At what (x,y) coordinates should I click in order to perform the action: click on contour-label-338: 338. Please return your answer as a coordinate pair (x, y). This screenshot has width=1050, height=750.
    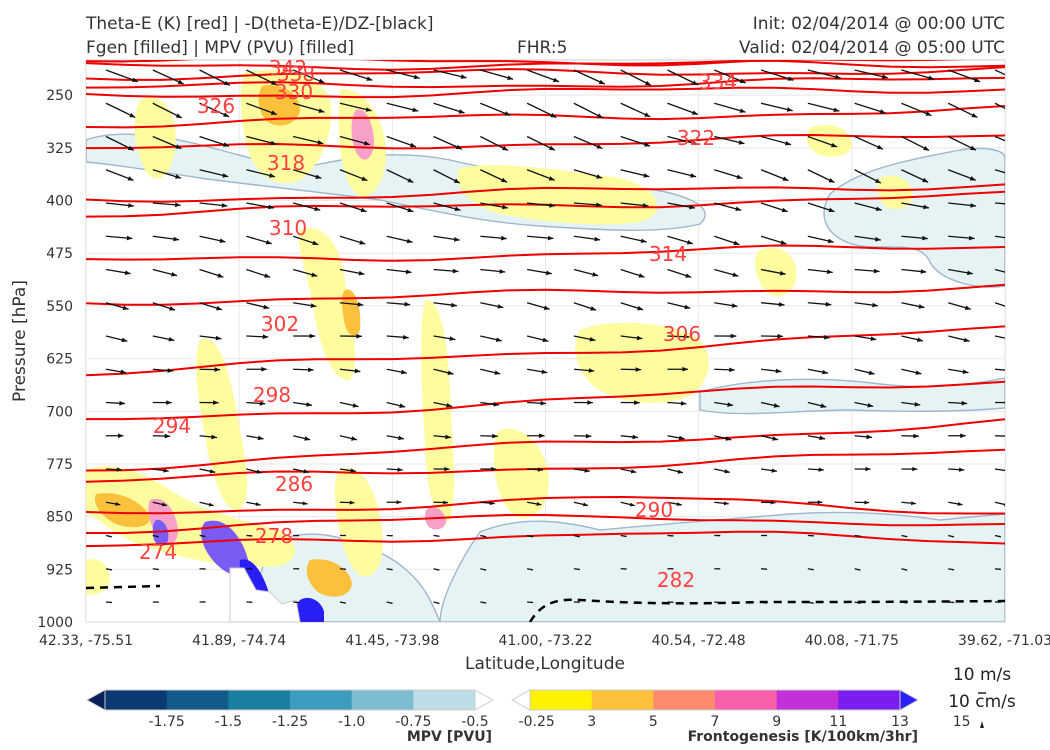
    Looking at the image, I should click on (296, 74).